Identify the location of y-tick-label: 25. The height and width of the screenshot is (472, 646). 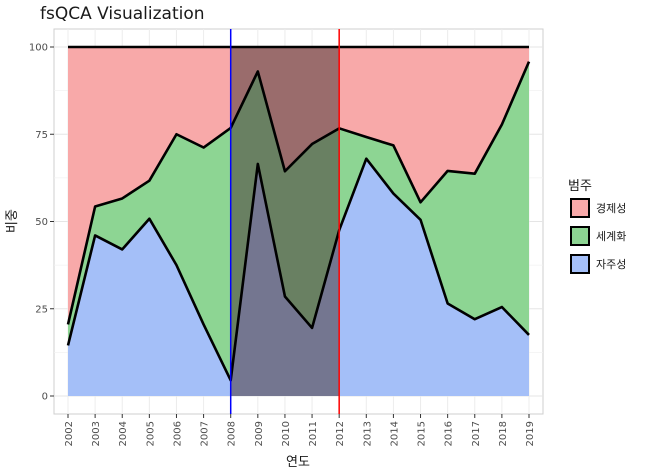
(41, 309).